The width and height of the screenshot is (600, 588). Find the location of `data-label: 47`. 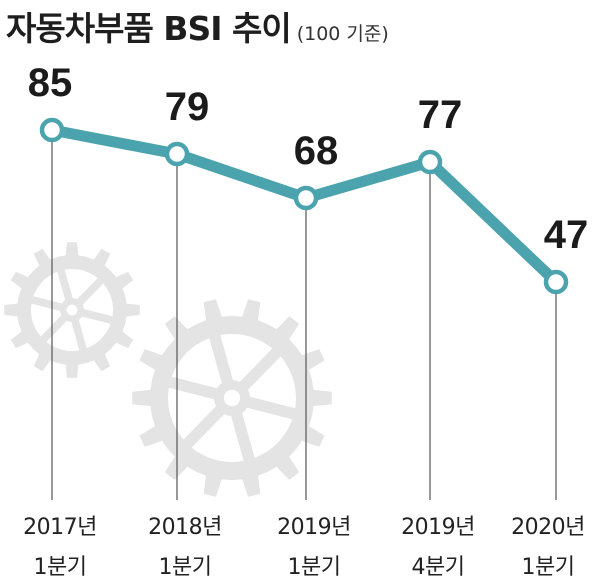

data-label: 47 is located at coordinates (566, 235).